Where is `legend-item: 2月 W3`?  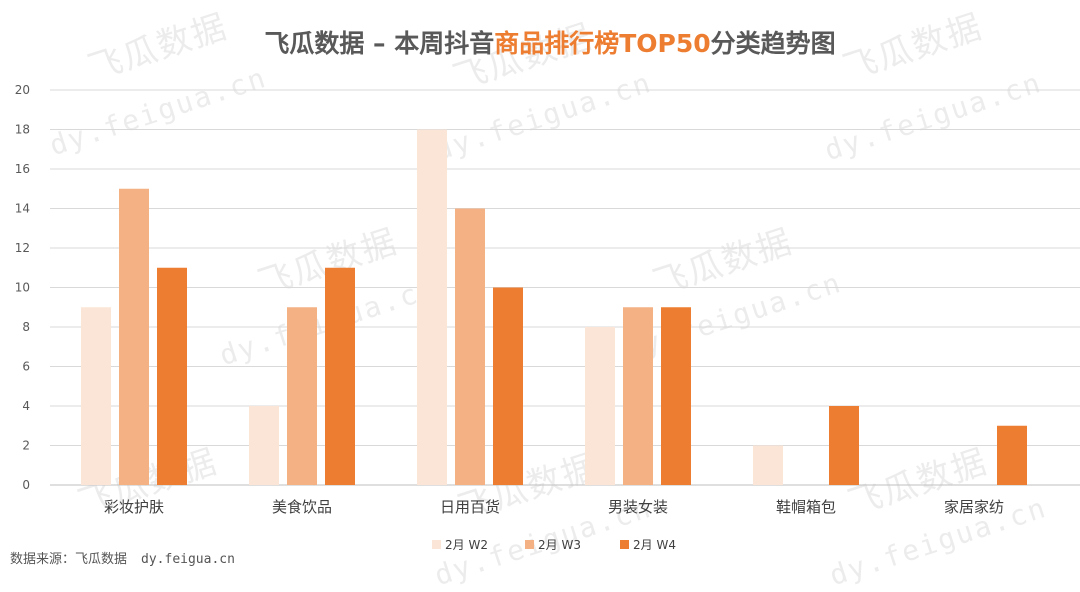
legend-item: 2月 W3 is located at coordinates (553, 545).